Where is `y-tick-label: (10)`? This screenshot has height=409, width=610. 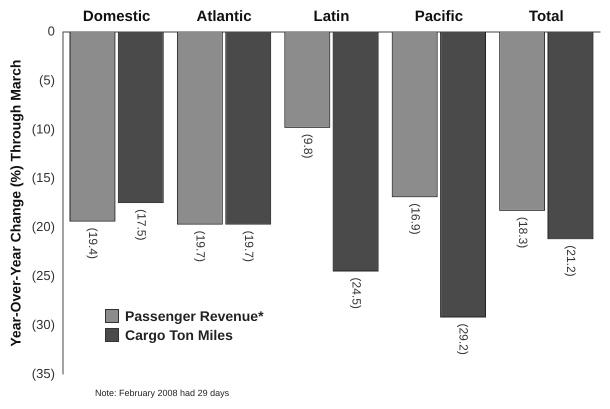
y-tick-label: (10) is located at coordinates (43, 128).